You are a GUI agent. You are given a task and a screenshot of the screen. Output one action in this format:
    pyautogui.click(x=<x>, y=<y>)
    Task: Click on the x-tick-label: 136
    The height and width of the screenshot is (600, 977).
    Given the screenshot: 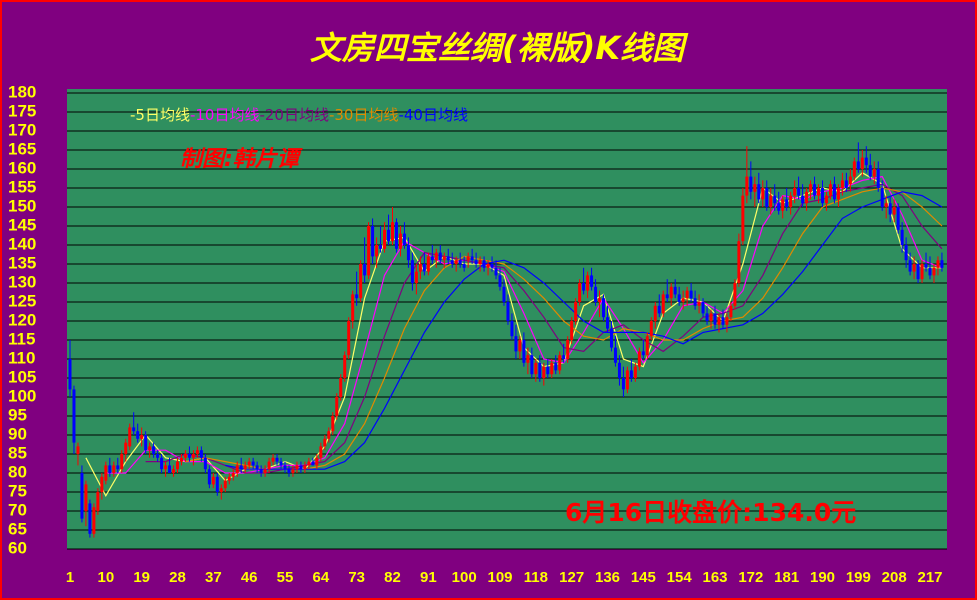 What is the action you would take?
    pyautogui.click(x=607, y=577)
    